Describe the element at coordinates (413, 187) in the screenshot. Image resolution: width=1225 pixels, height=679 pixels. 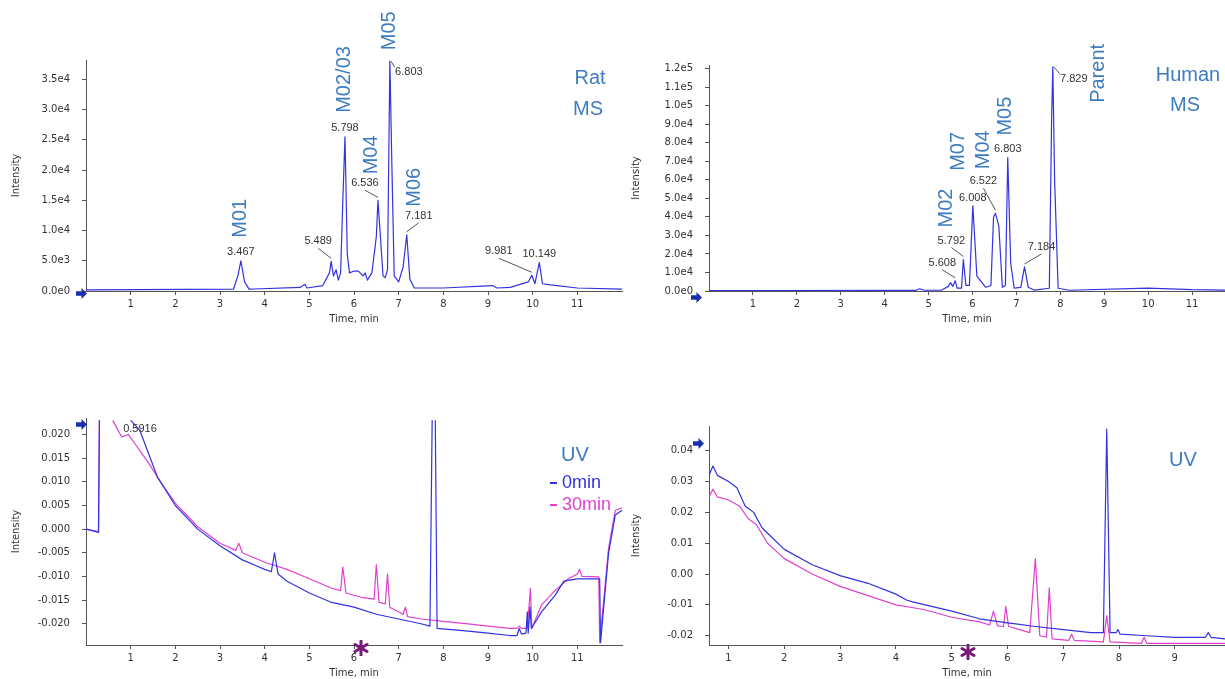
I see `annotation: M06` at that location.